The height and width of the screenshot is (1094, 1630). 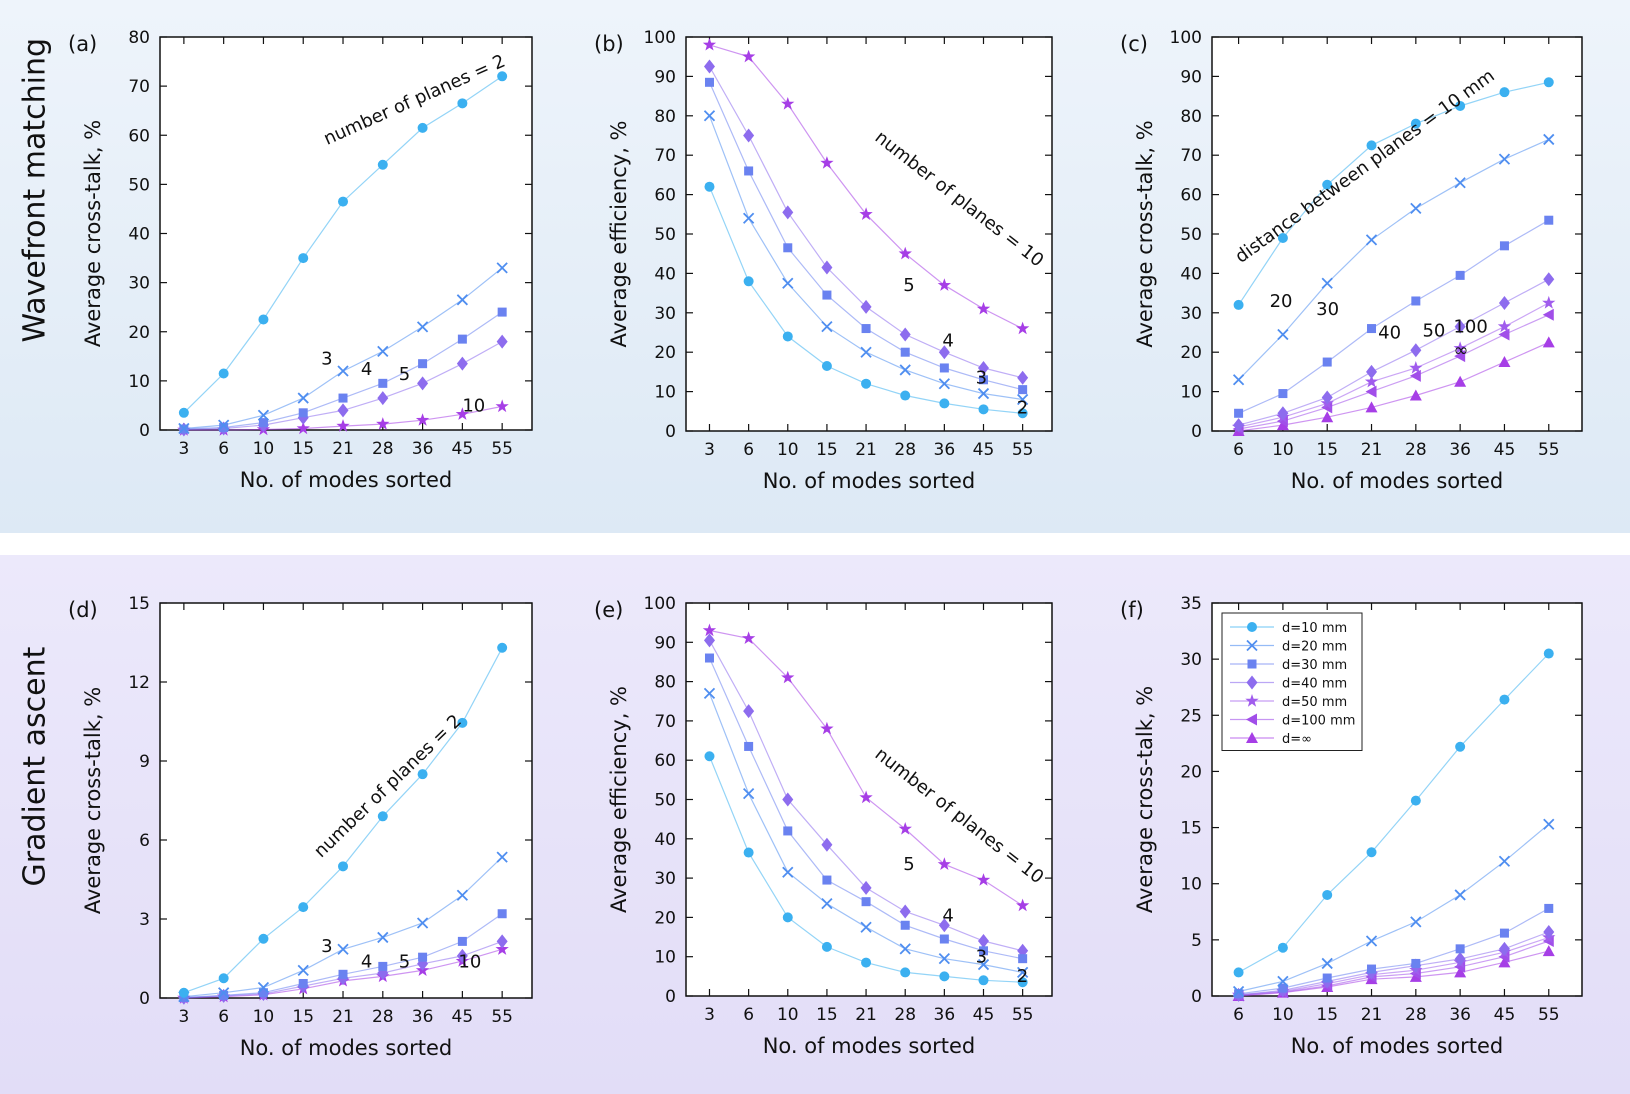 I want to click on marker-s1-plegend, so click(x=1252, y=645).